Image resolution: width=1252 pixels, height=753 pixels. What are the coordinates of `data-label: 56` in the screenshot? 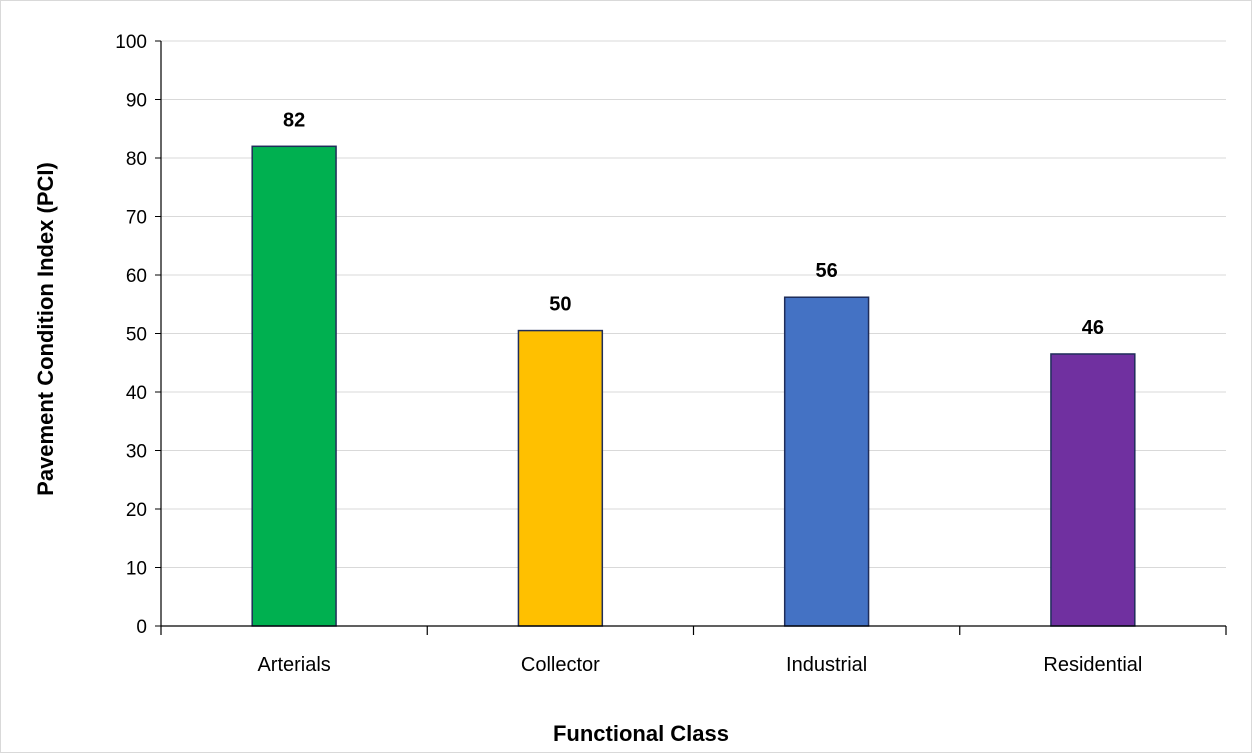 It's located at (827, 271).